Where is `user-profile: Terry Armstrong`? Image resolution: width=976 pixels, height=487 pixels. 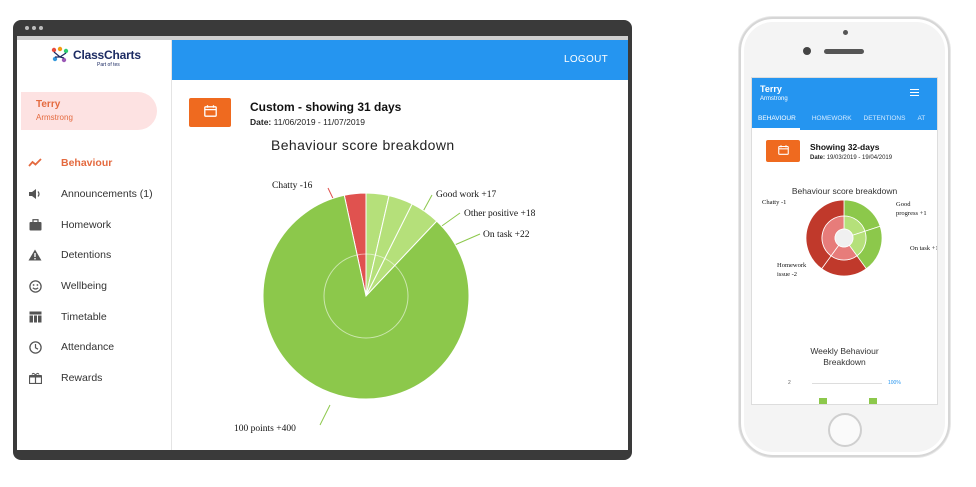
user-profile: Terry Armstrong is located at coordinates (89, 111).